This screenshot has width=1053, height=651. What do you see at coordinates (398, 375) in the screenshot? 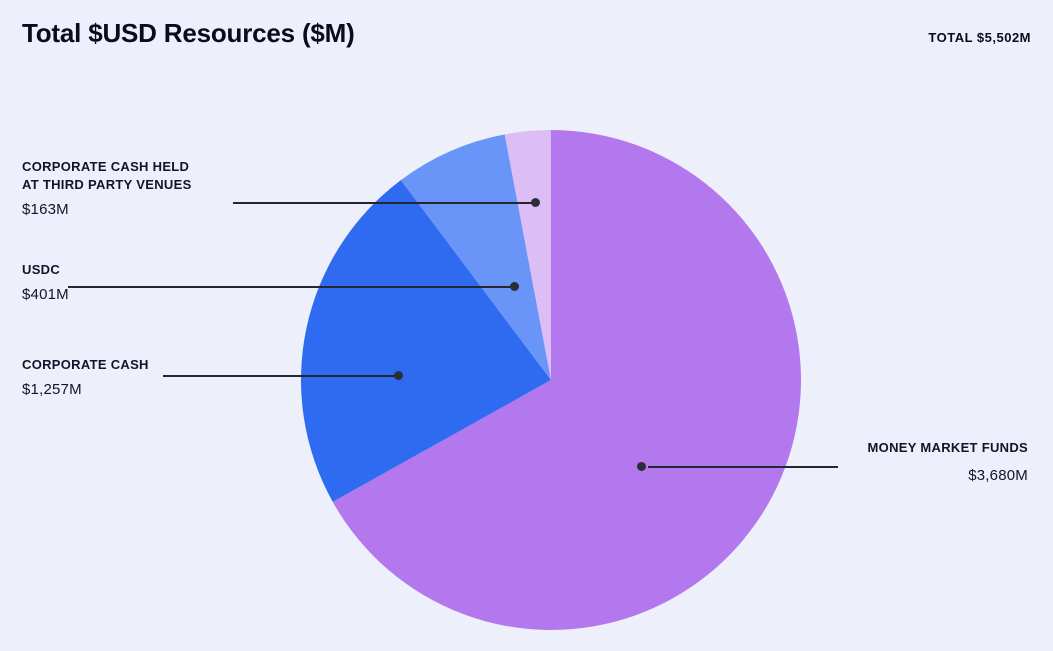
I see `leader-dot-corporate-cash` at bounding box center [398, 375].